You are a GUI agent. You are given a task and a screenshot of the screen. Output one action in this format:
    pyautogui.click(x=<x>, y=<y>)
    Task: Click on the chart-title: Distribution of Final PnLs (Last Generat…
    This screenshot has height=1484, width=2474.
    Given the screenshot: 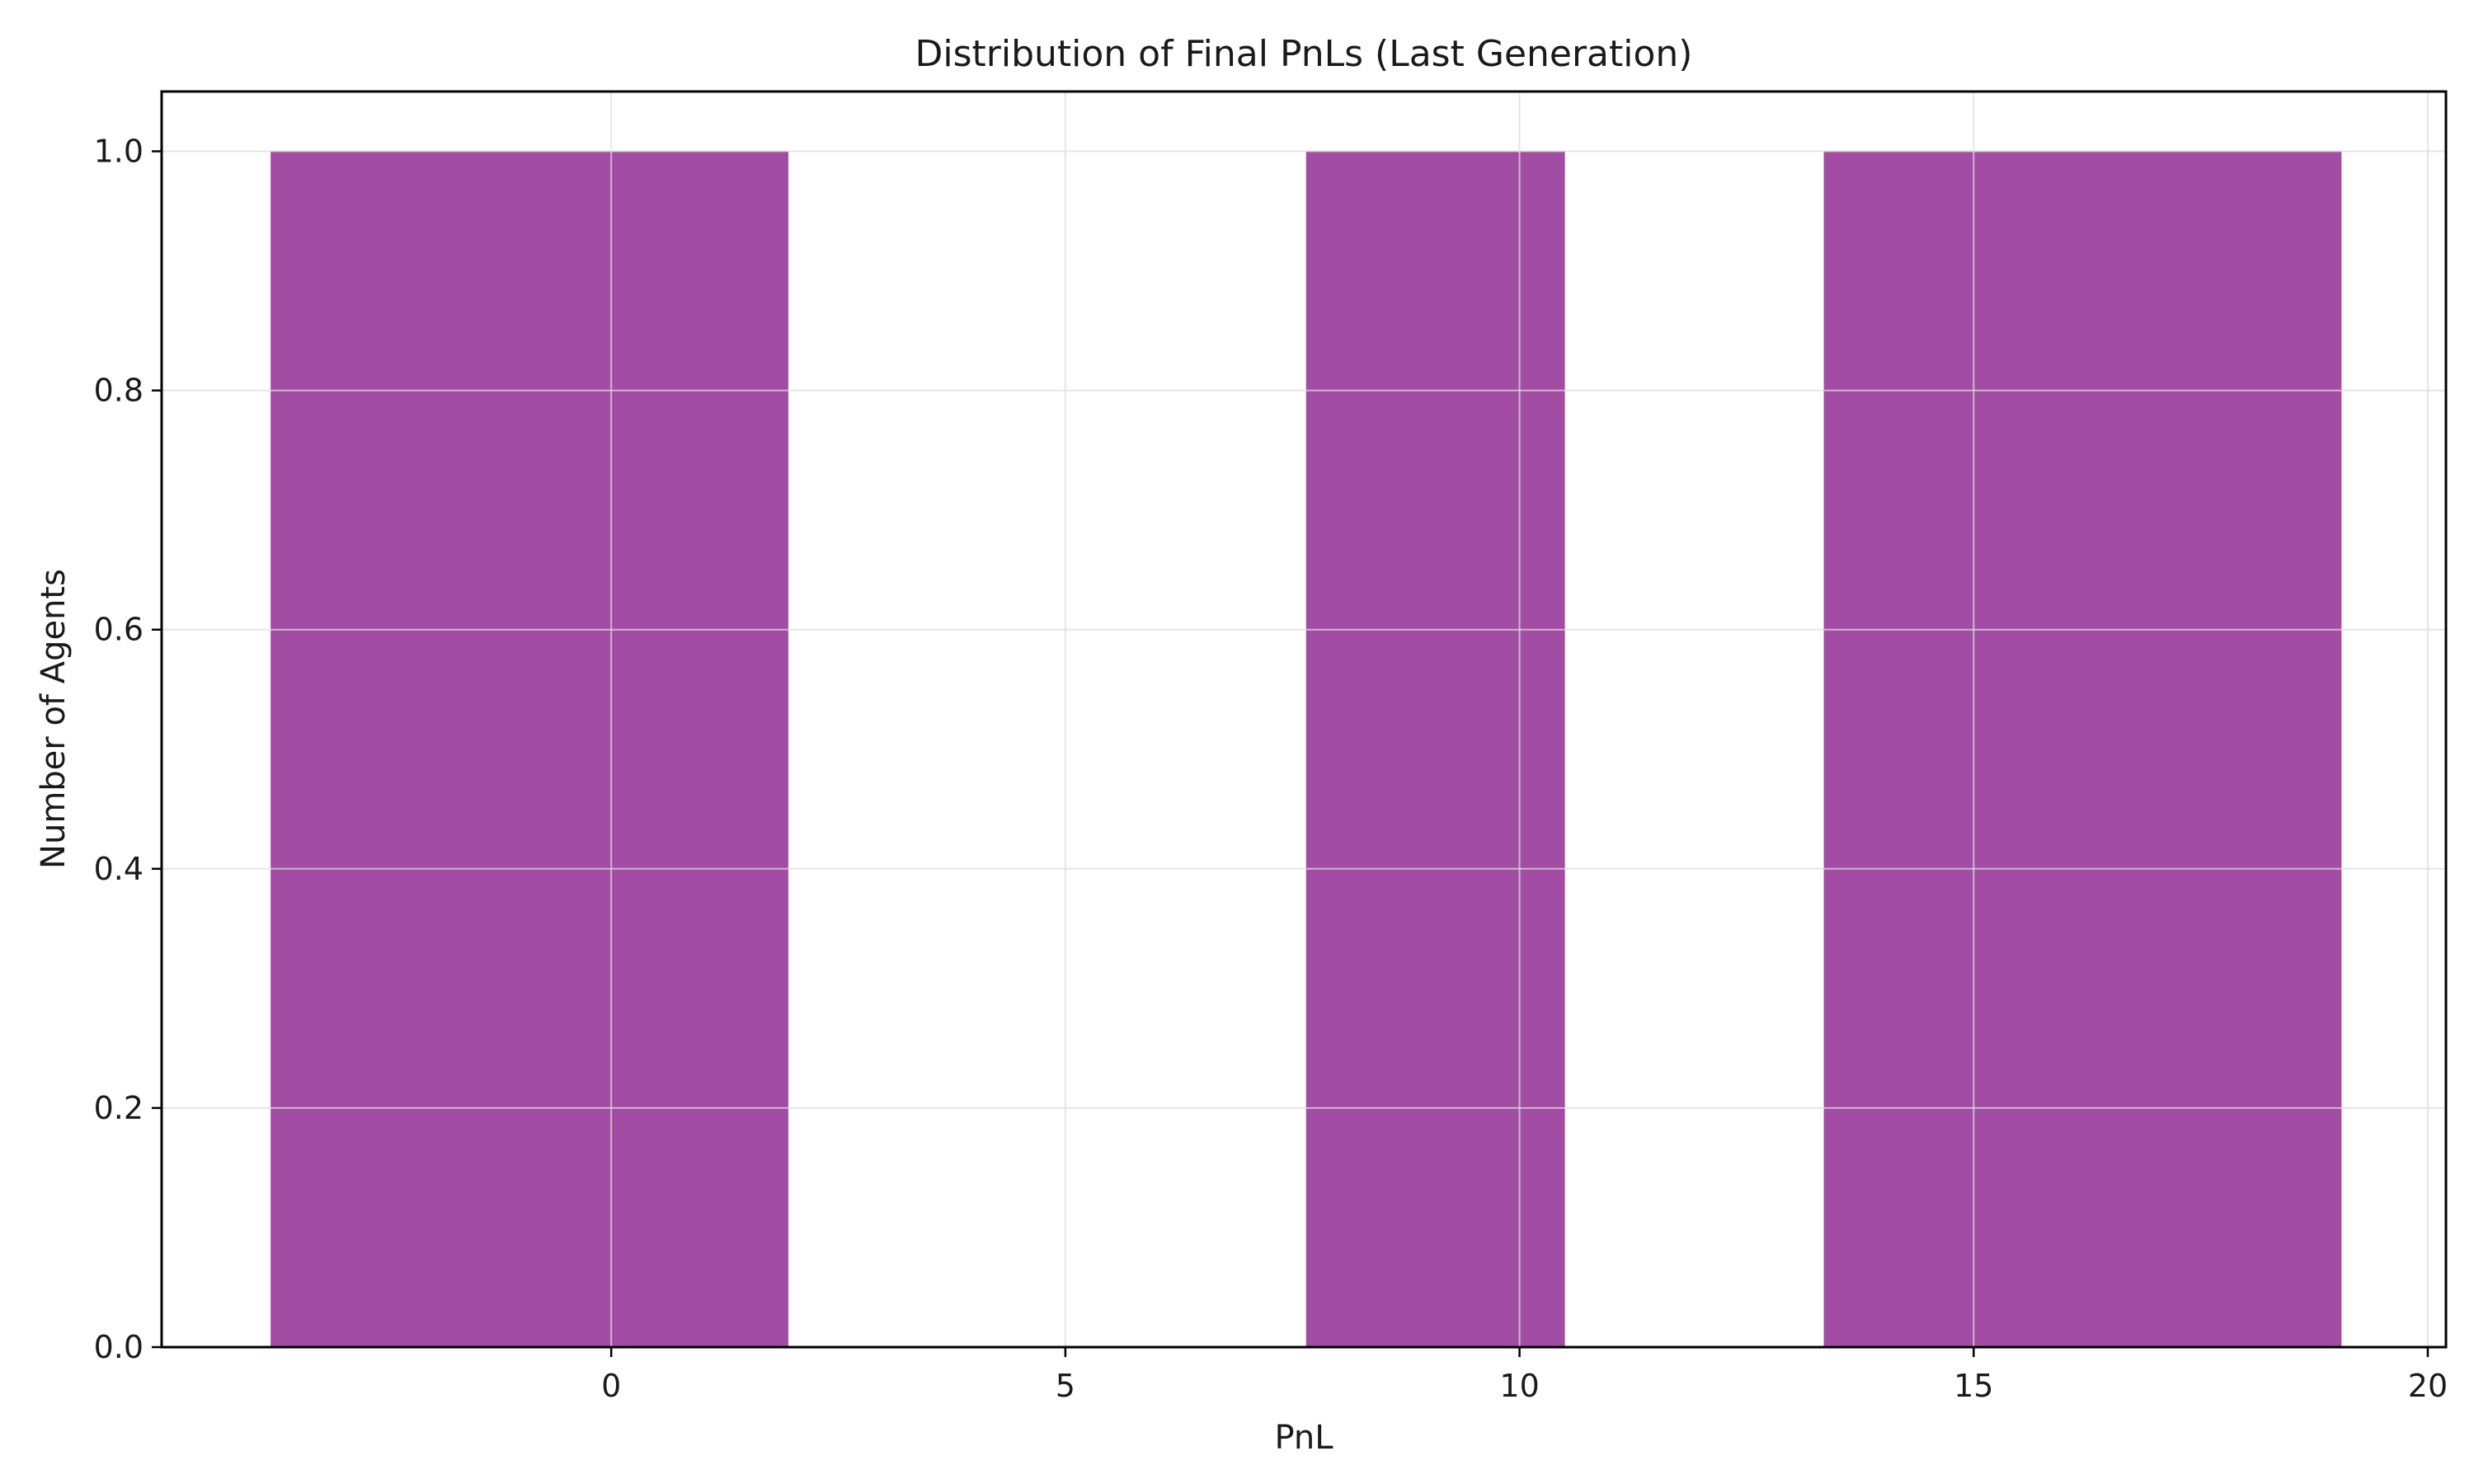 What is the action you would take?
    pyautogui.click(x=1304, y=54)
    